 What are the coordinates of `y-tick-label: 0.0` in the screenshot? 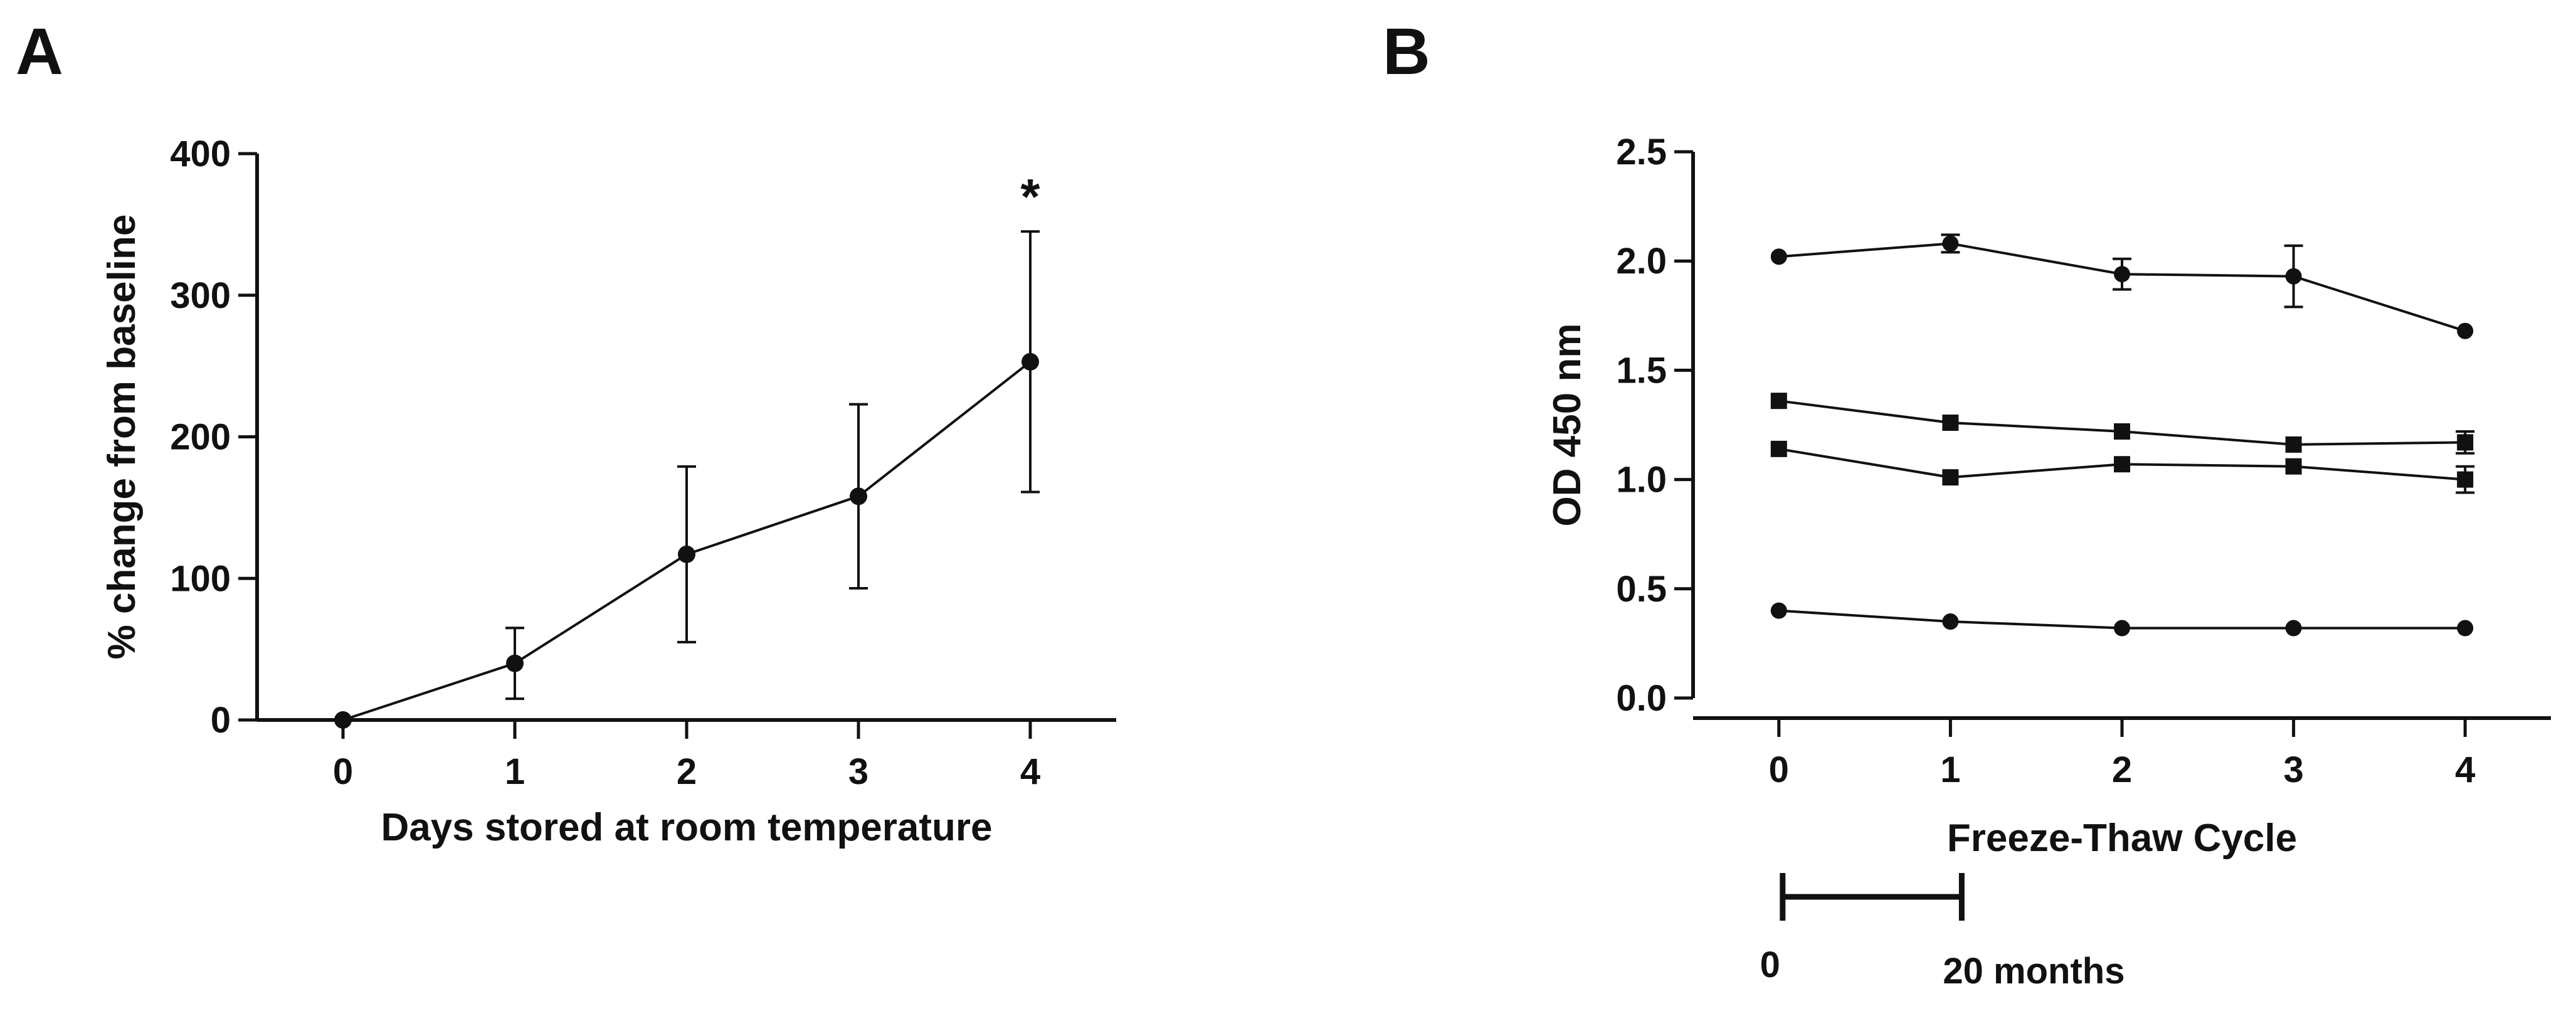 It's located at (1641, 699).